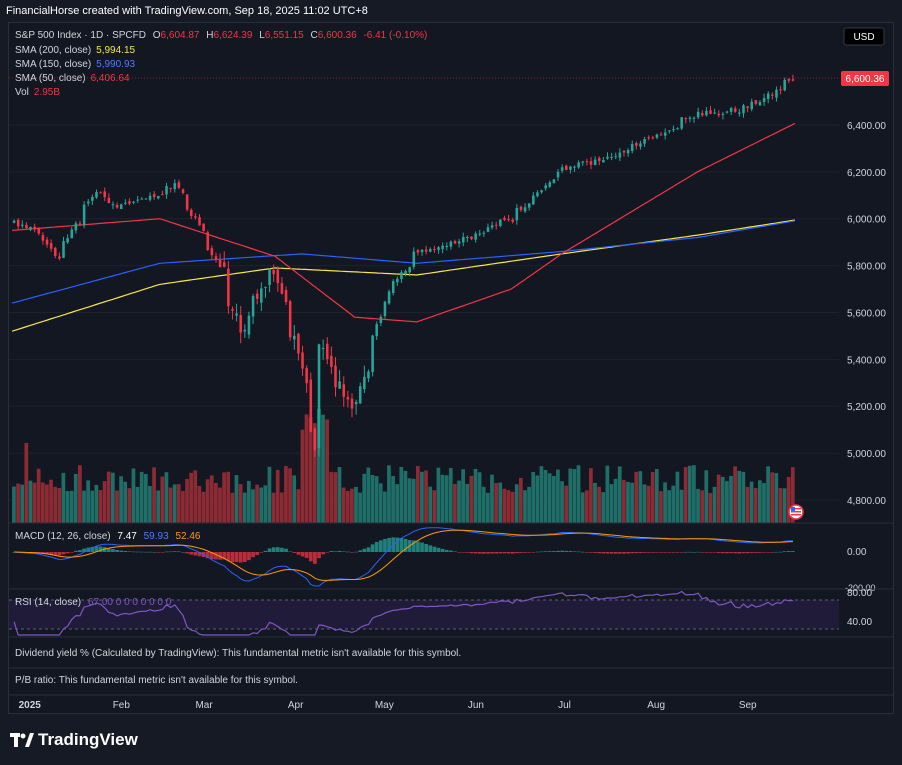 The height and width of the screenshot is (765, 902). I want to click on price-axis-label: 6,200.00, so click(866, 173).